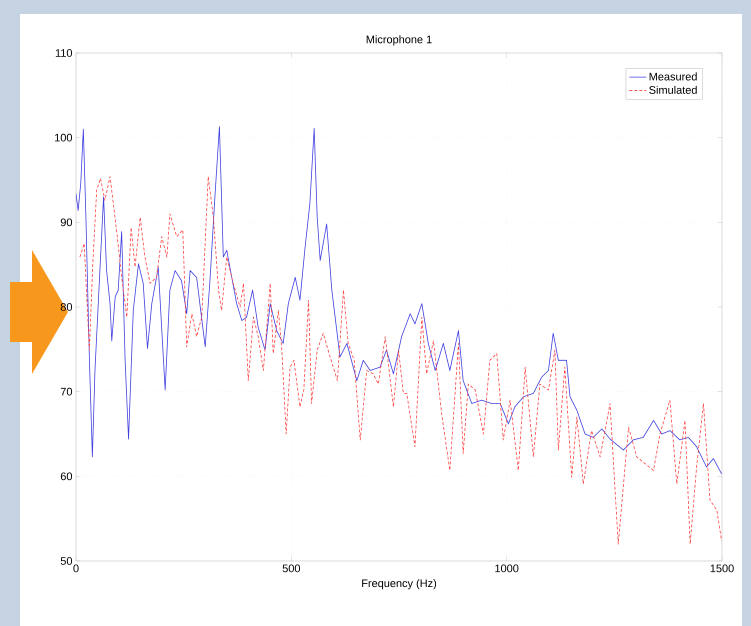 Image resolution: width=751 pixels, height=626 pixels. Describe the element at coordinates (63, 138) in the screenshot. I see `y-tick-label: 100` at that location.